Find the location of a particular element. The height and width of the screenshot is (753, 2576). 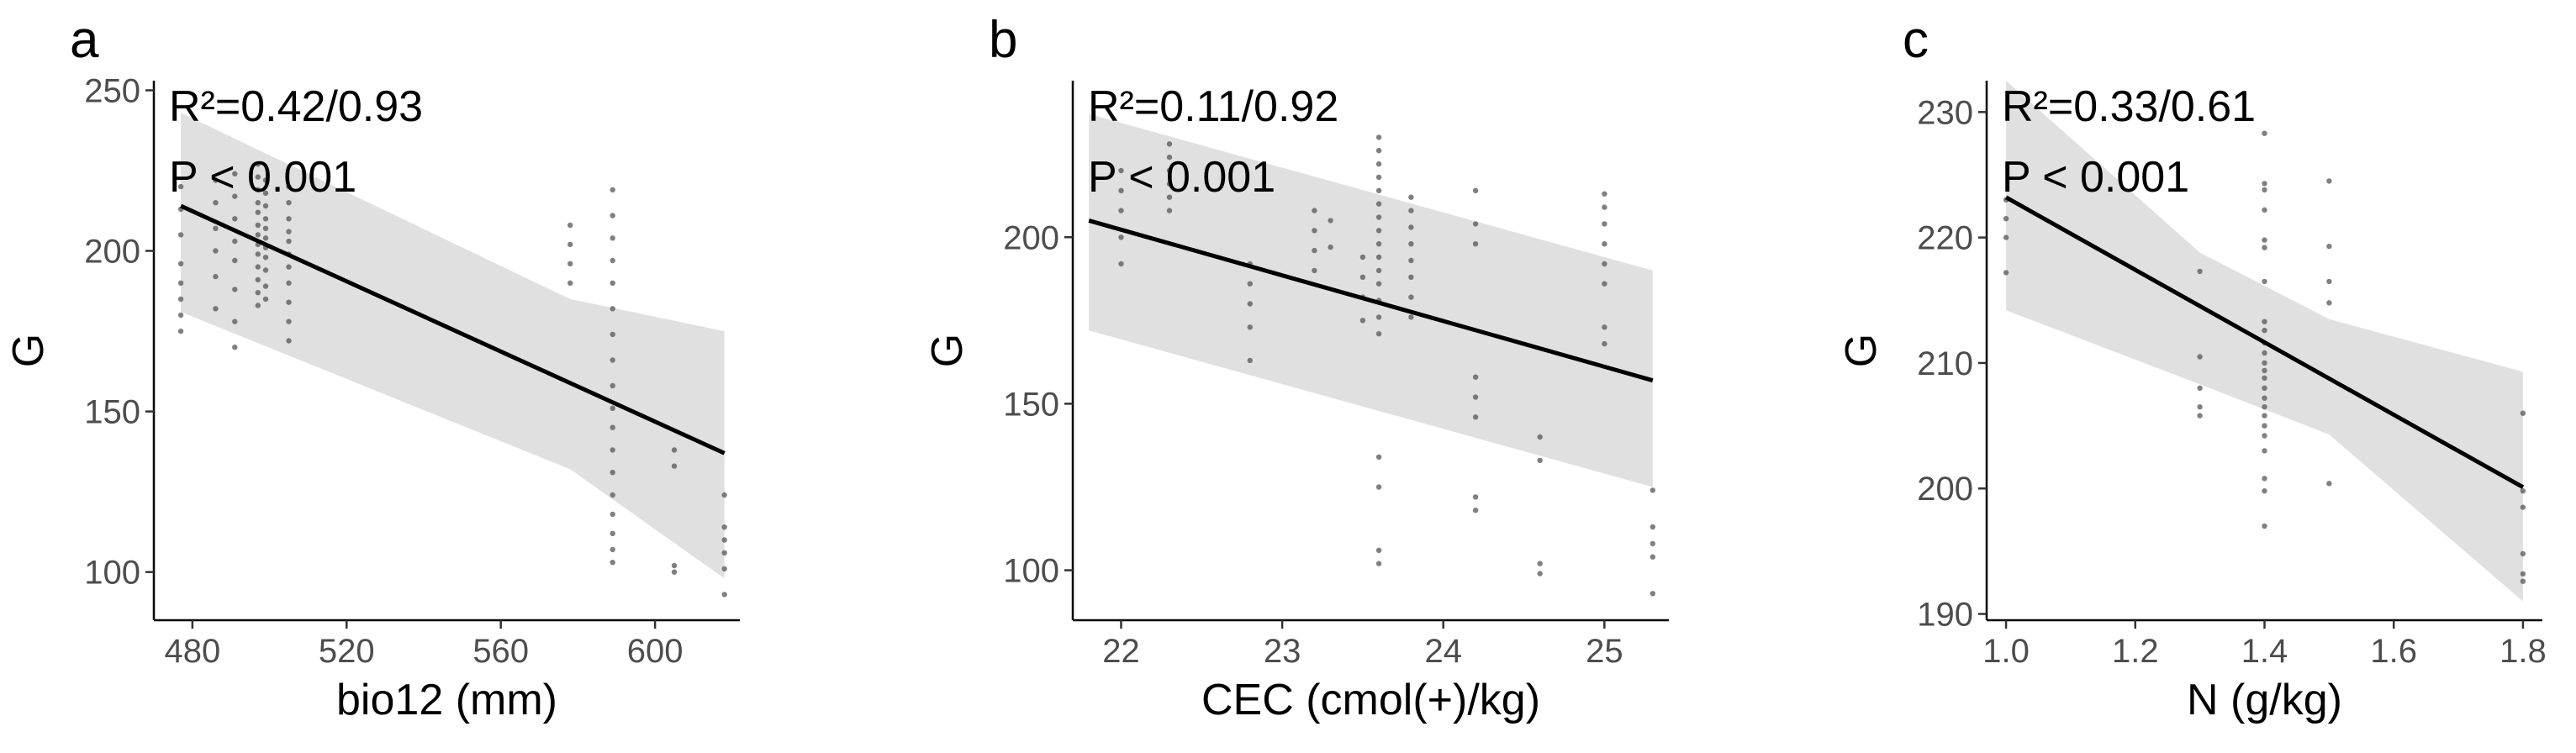

y-axis-title: G is located at coordinates (29, 350).